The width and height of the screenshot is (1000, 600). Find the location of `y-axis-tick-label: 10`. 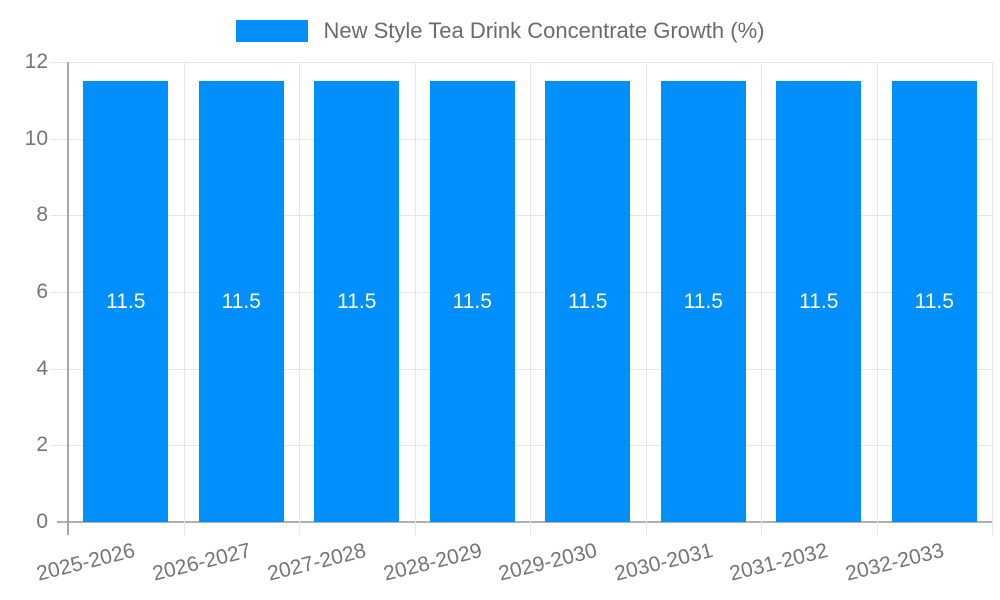

y-axis-tick-label: 10 is located at coordinates (36, 138).